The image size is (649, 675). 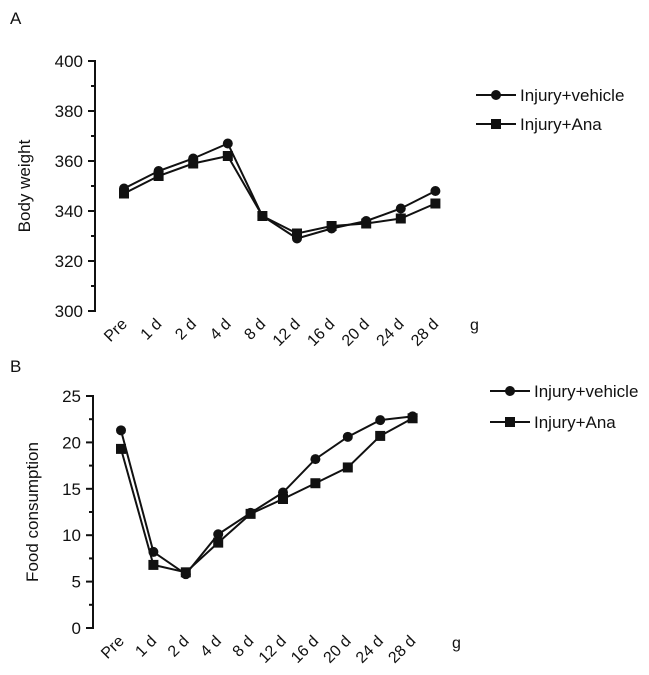 I want to click on y-tick-label: 400, so click(x=69, y=61).